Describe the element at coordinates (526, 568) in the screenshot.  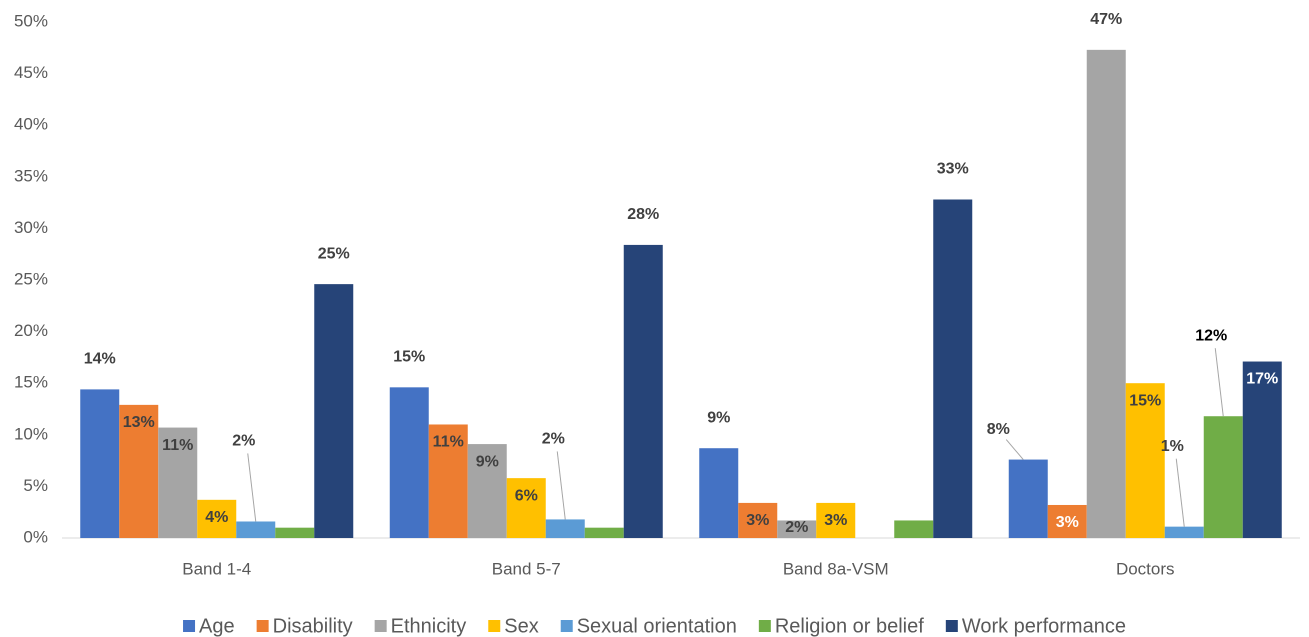
I see `x-tick-label: Band 5-7` at that location.